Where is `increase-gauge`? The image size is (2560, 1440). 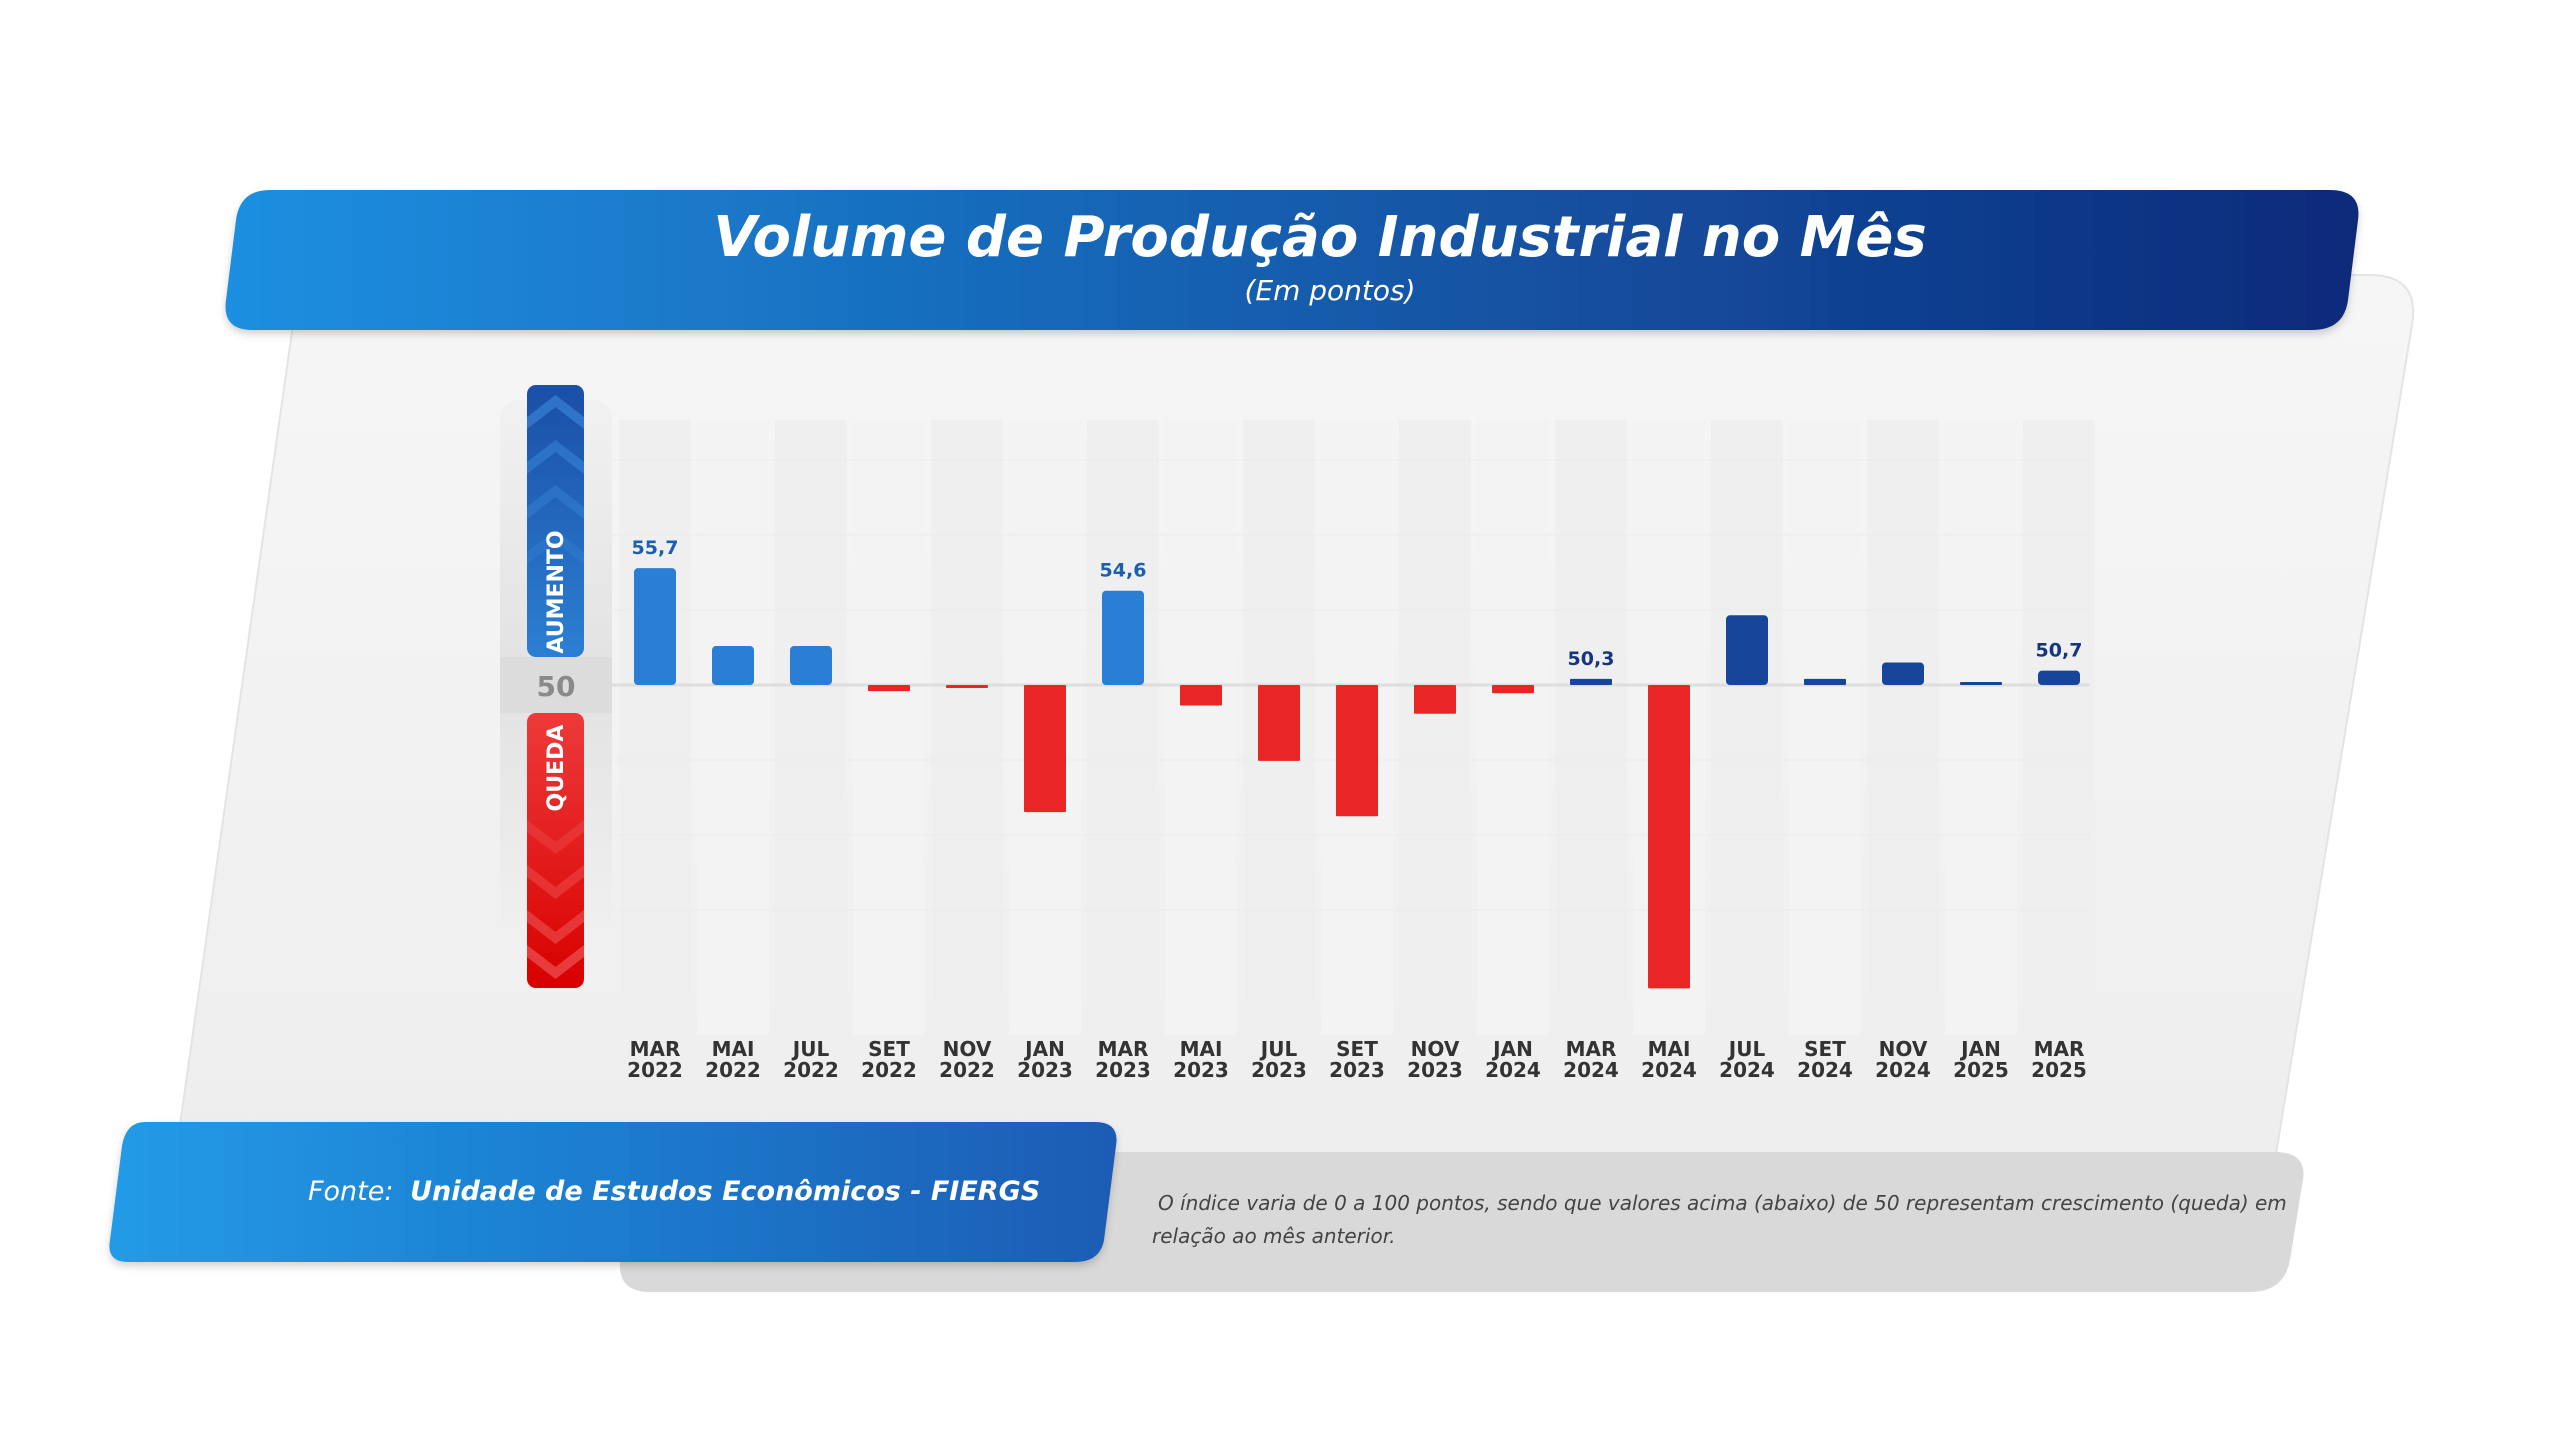 increase-gauge is located at coordinates (555, 521).